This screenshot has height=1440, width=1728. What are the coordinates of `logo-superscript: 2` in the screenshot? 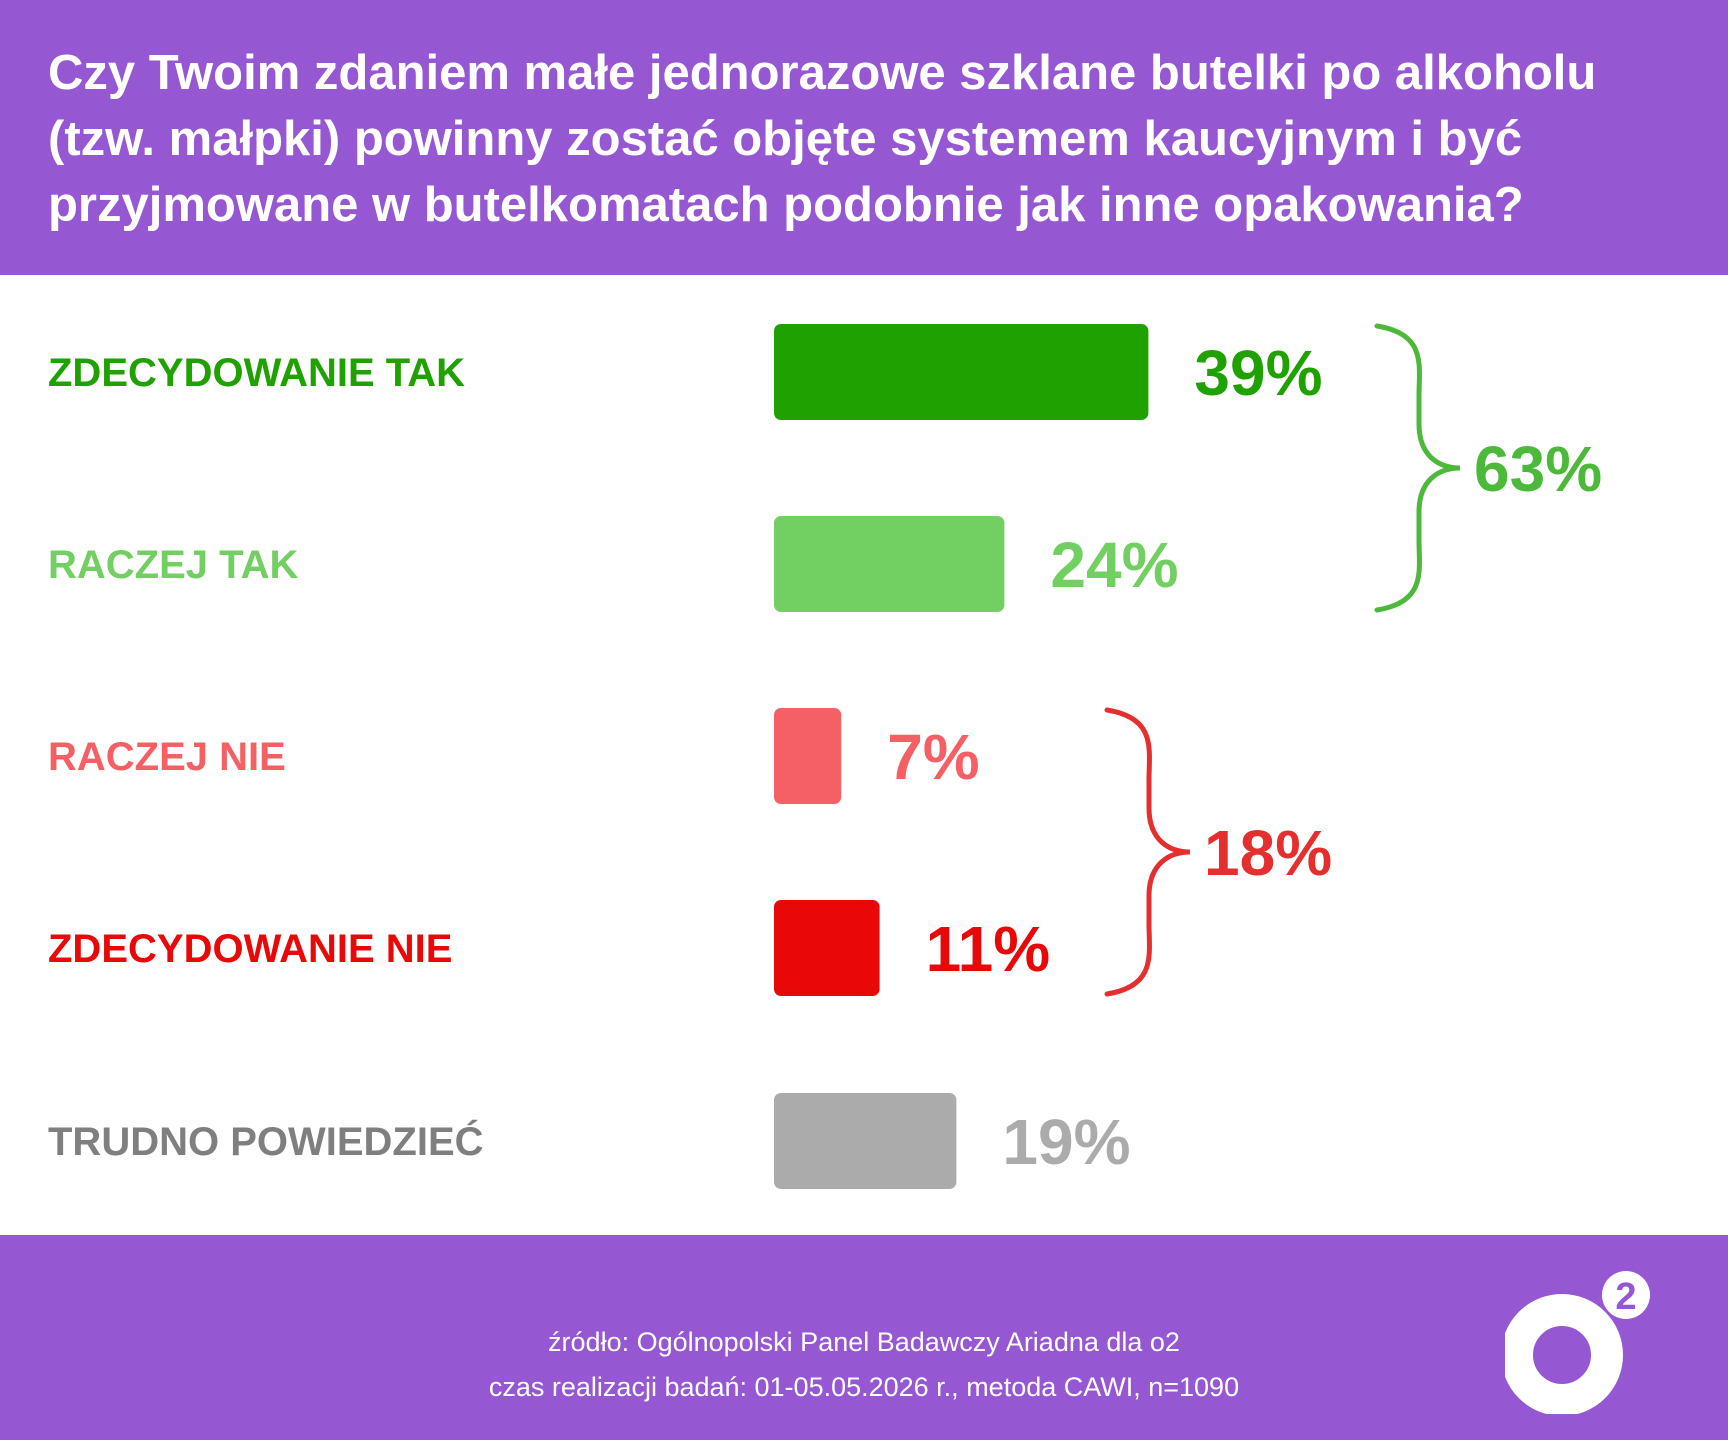 It's located at (1625, 1297).